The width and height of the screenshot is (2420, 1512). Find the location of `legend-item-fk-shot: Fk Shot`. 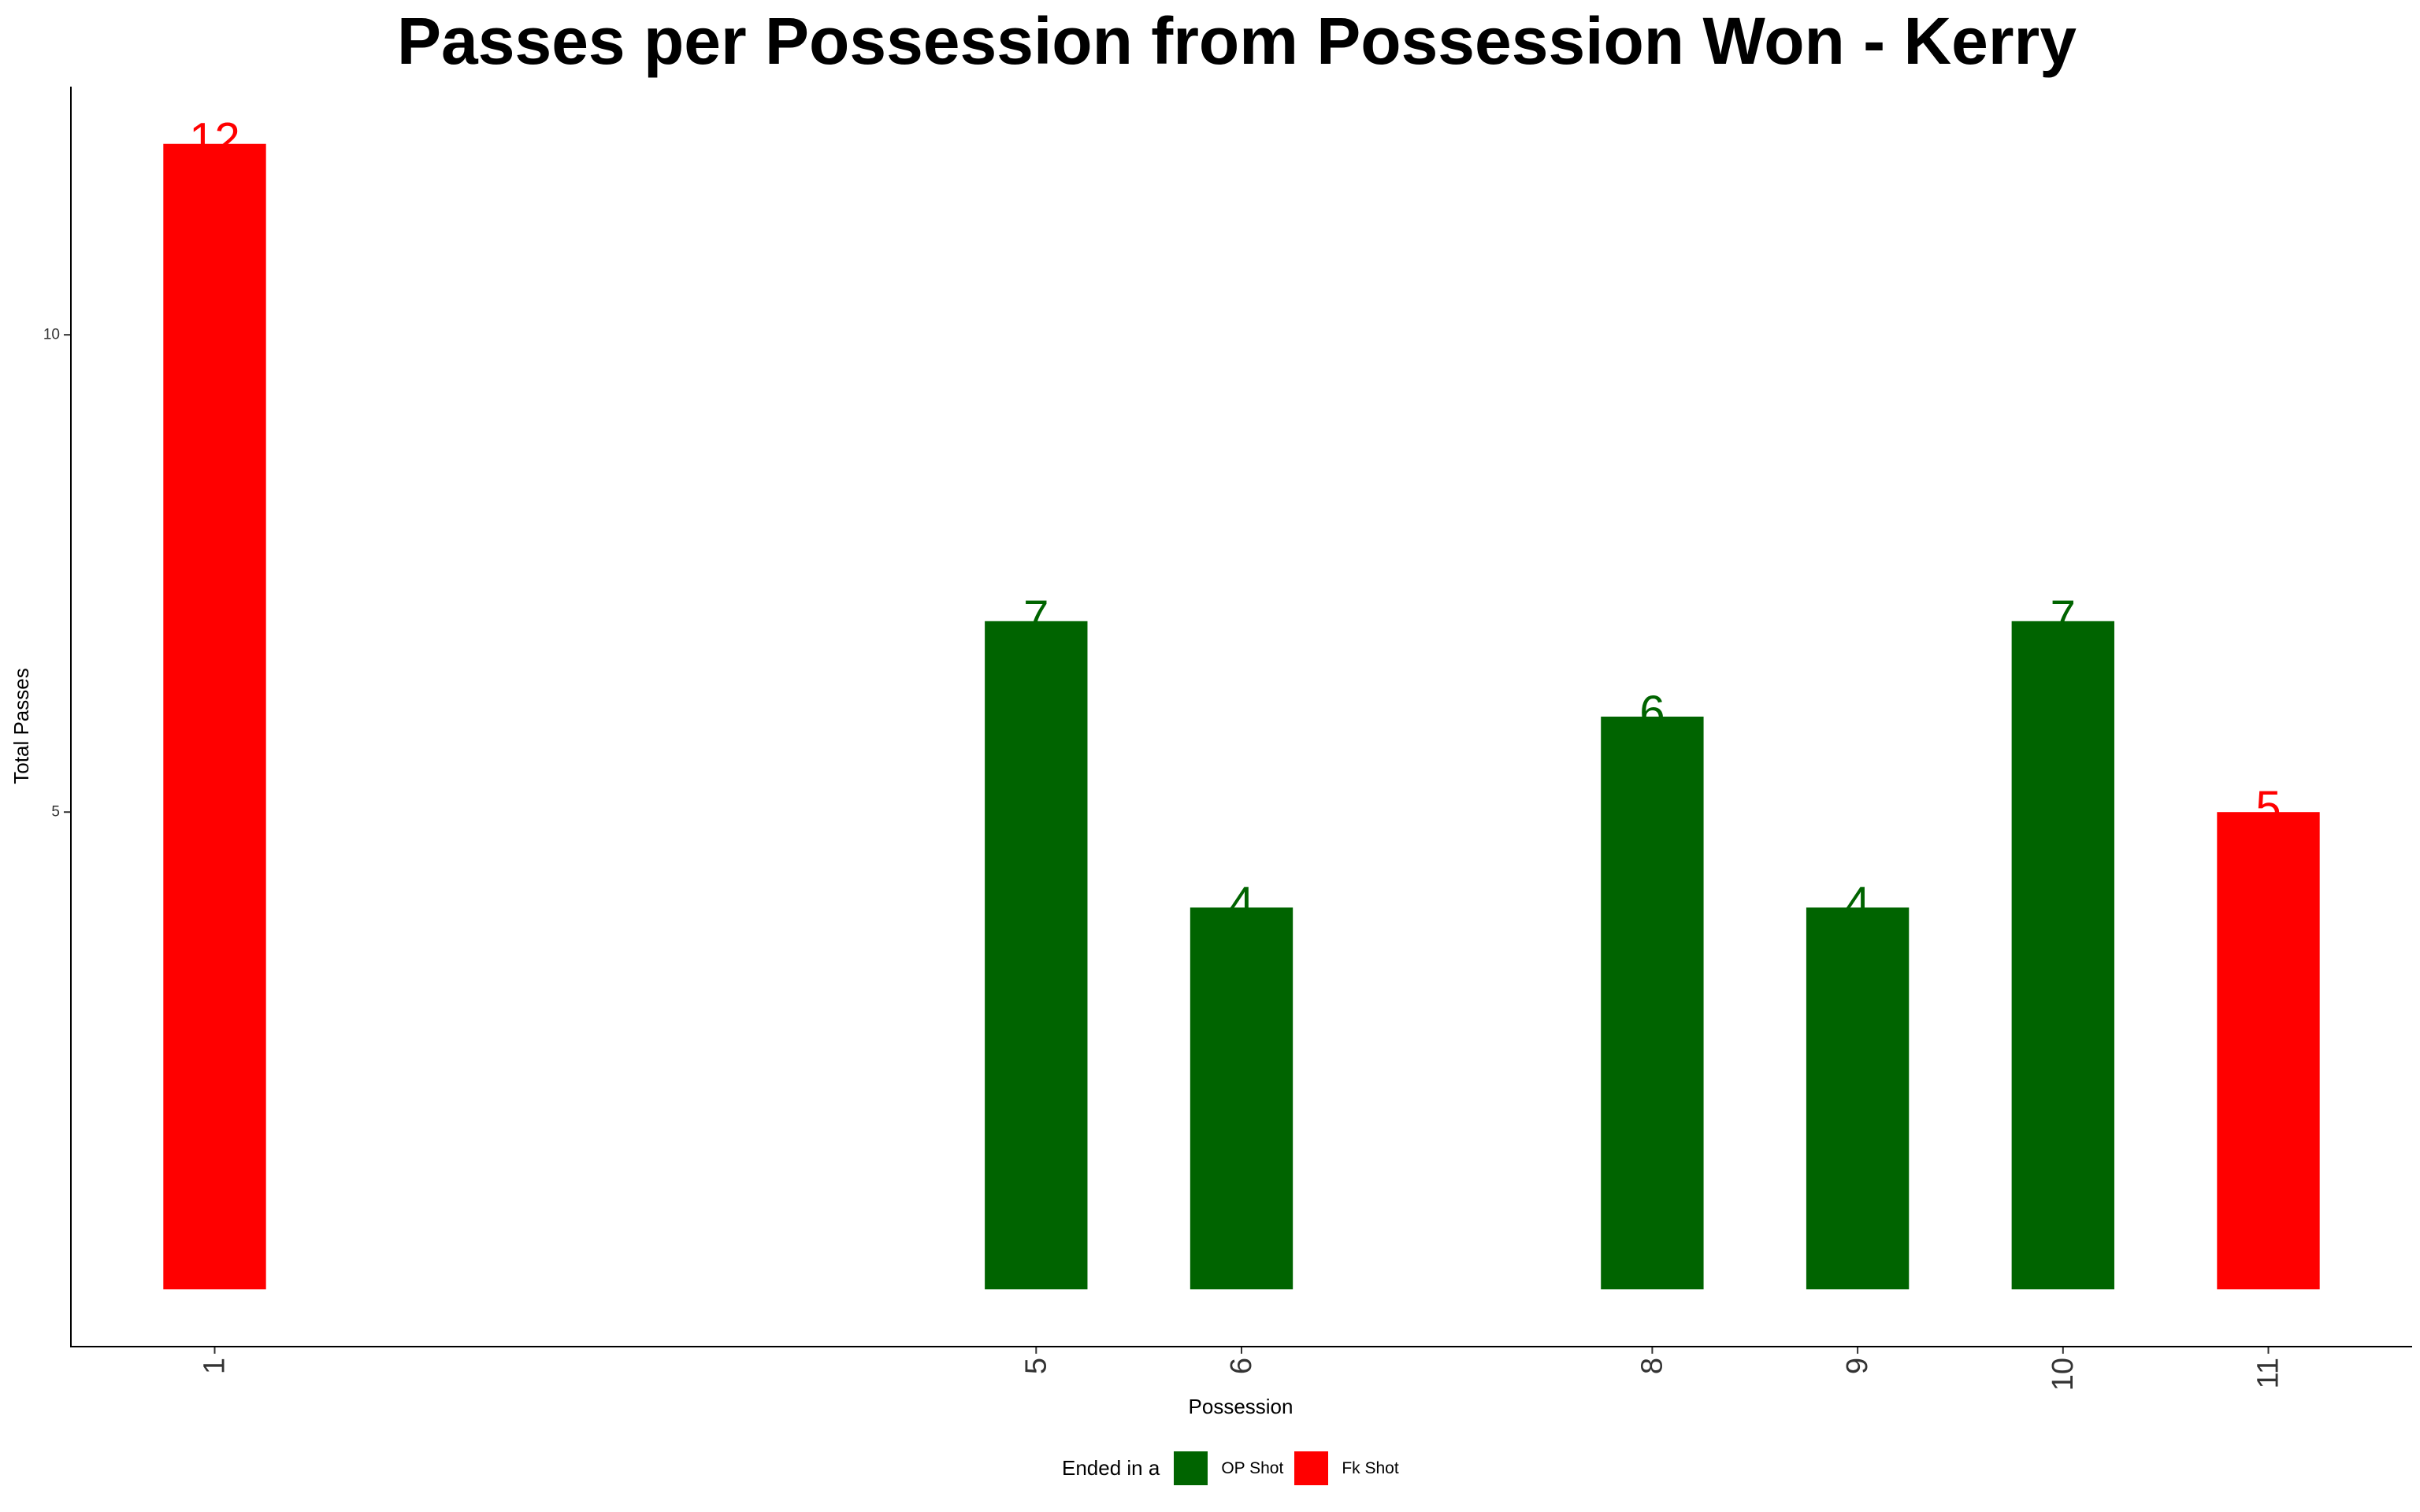

legend-item-fk-shot: Fk Shot is located at coordinates (1346, 1468).